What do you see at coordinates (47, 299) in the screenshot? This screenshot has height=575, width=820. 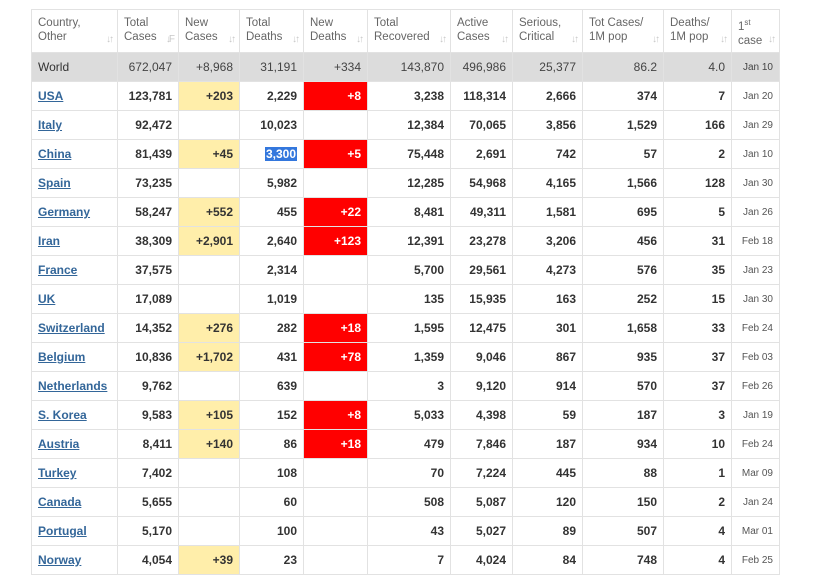 I see `country-link: UK` at bounding box center [47, 299].